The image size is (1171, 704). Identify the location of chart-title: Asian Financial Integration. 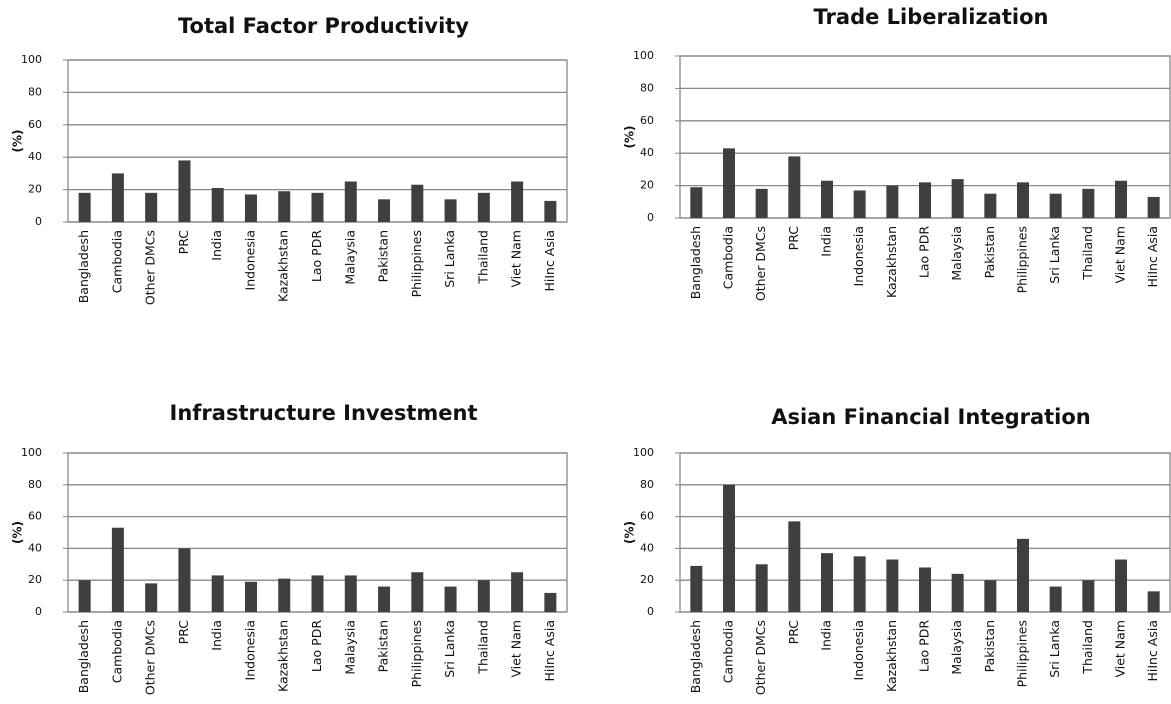
(931, 417).